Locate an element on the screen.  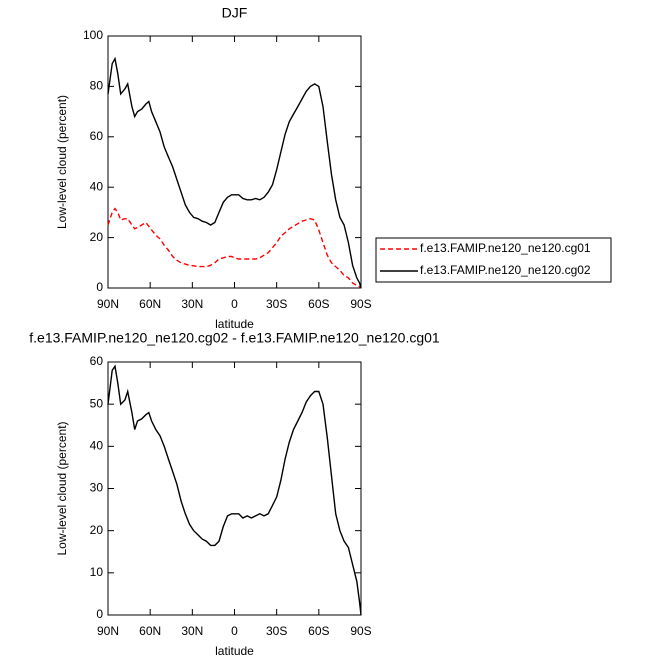
y-tick-label: 50 is located at coordinates (97, 403).